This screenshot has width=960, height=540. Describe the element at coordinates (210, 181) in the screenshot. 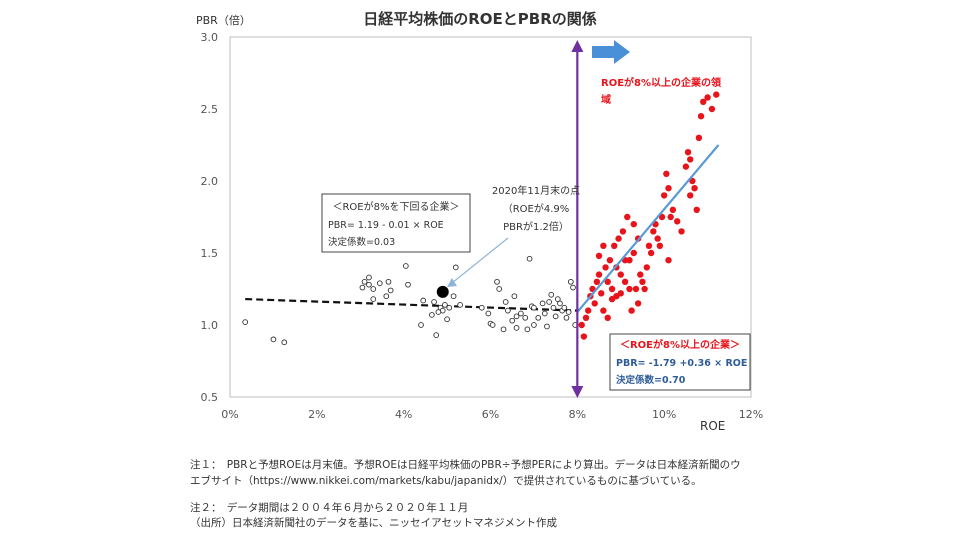

I see `y-tick-label: 2.0` at that location.